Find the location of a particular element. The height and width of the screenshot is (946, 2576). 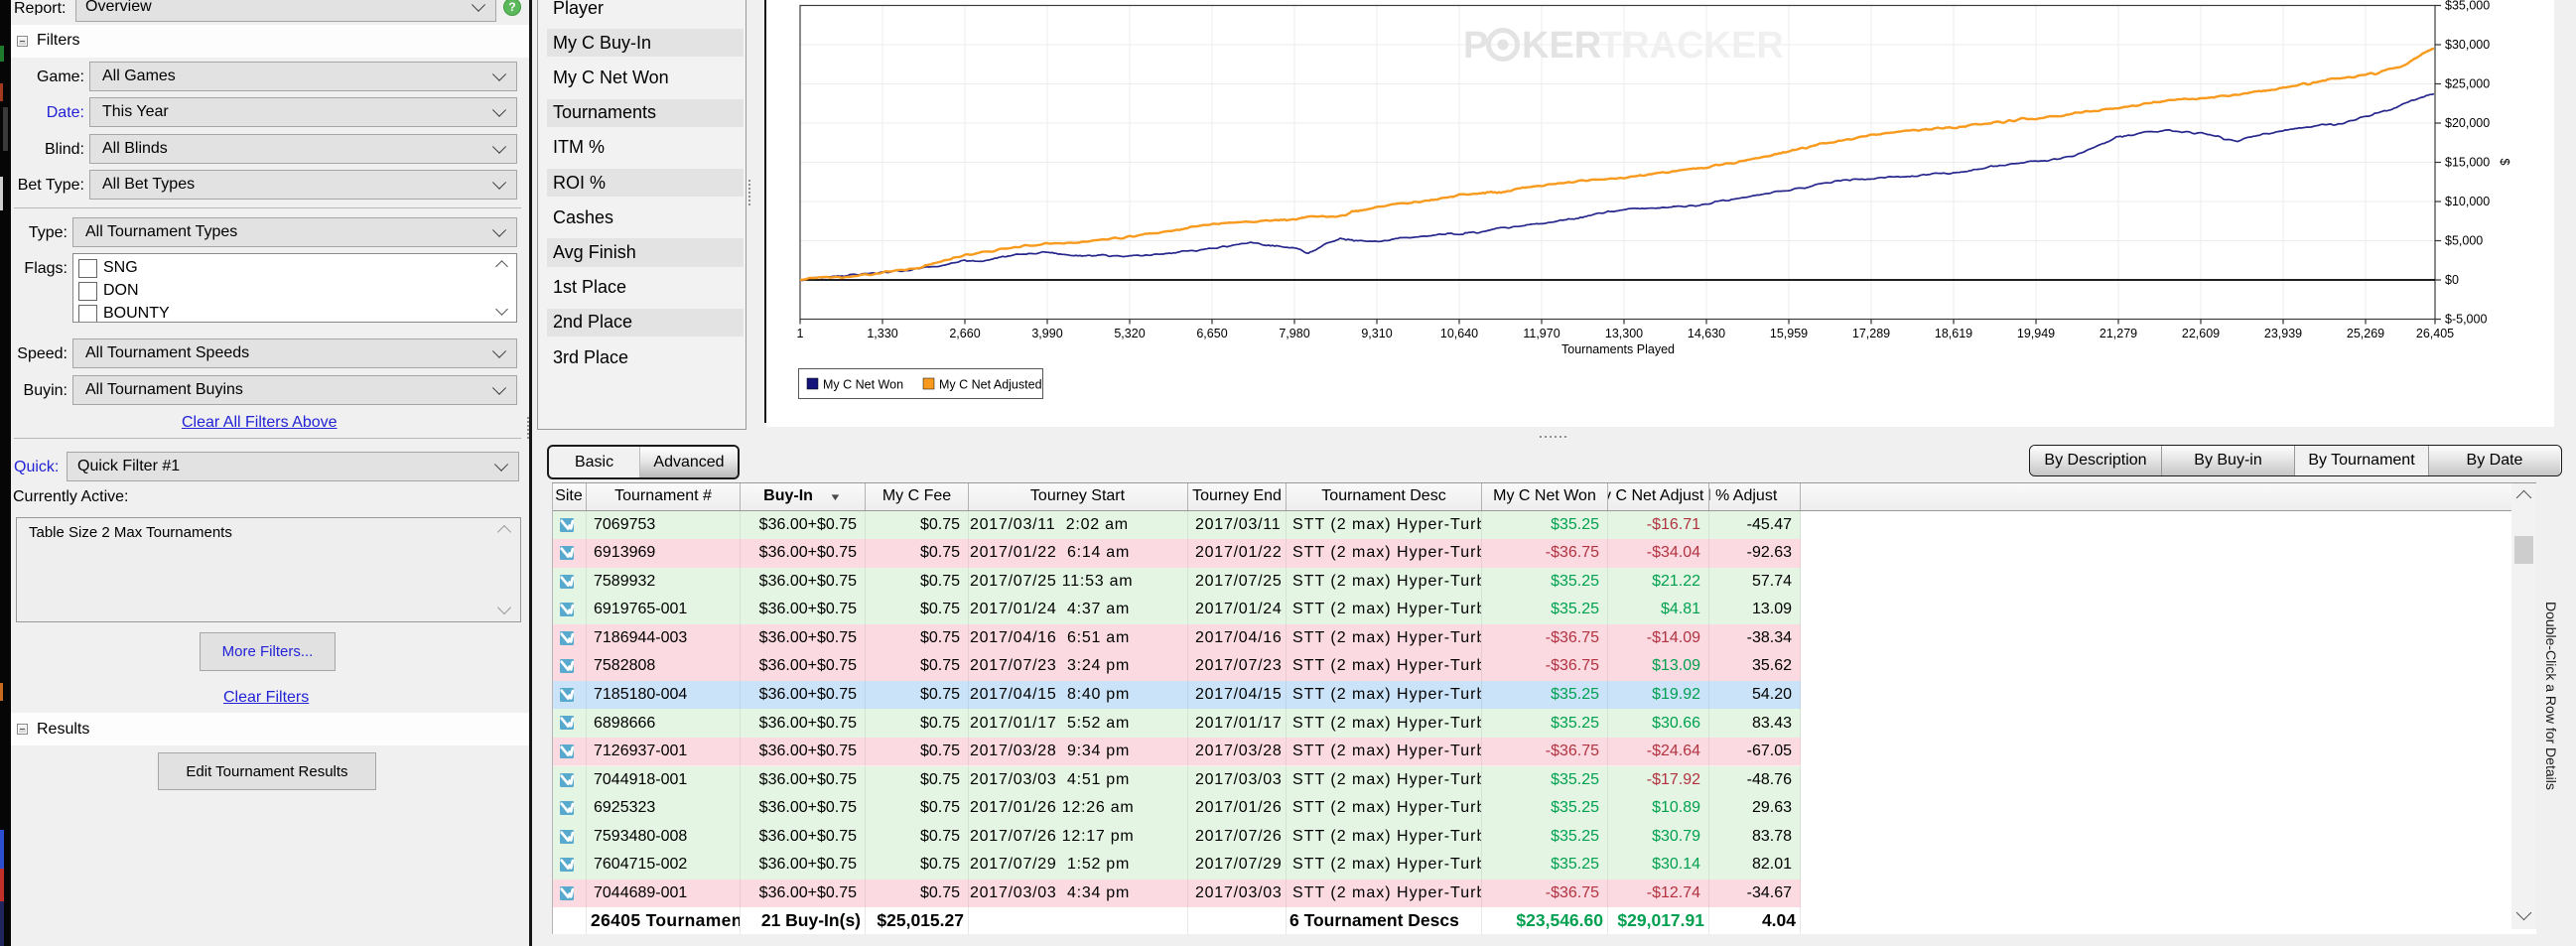

svg-text: $-5,000 is located at coordinates (2466, 320).